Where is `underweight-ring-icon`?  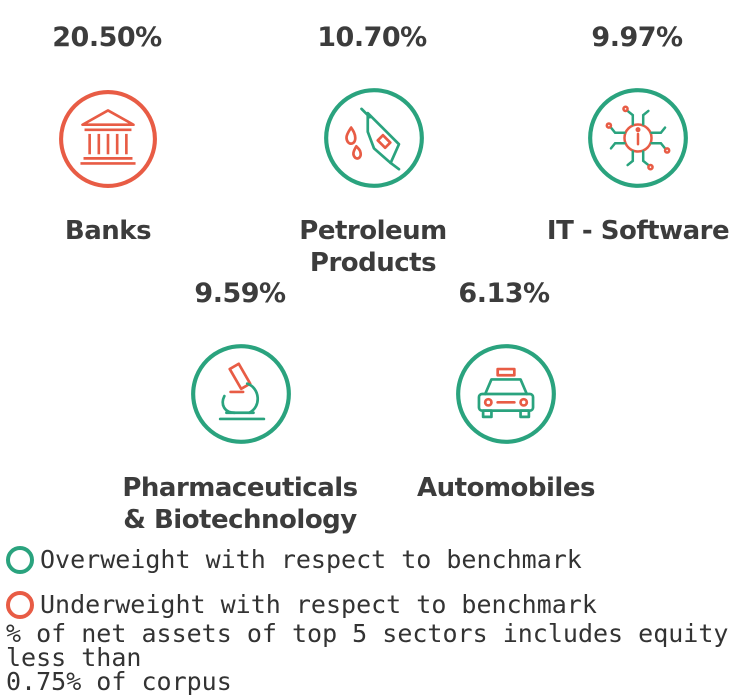 underweight-ring-icon is located at coordinates (20, 604).